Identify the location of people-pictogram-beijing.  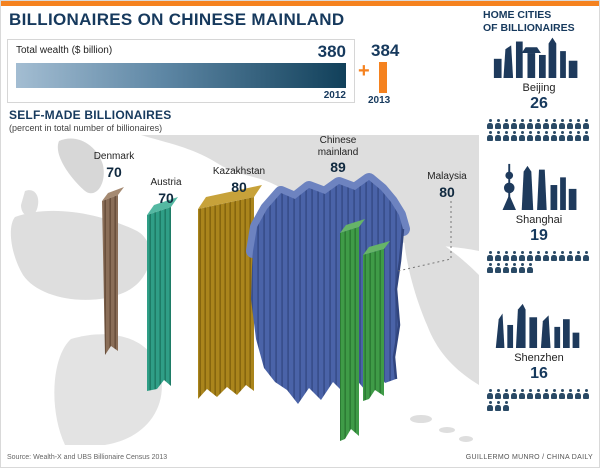
(539, 130).